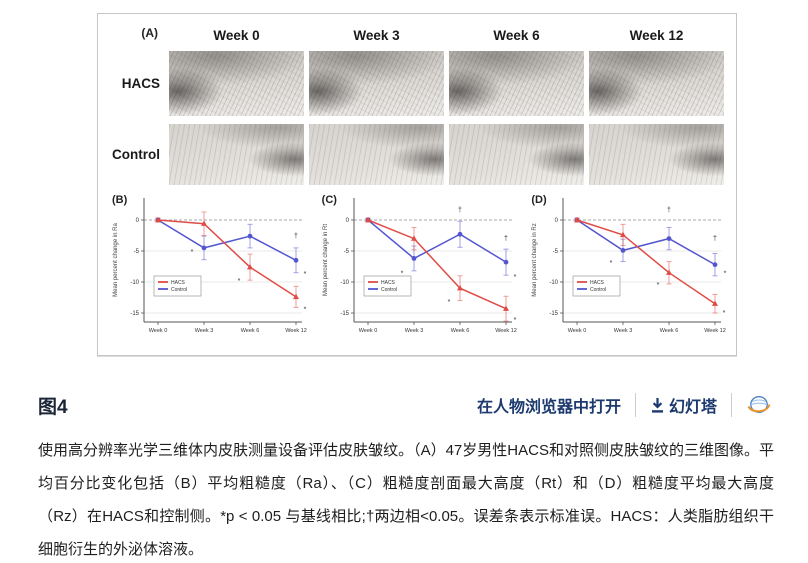 The width and height of the screenshot is (808, 563). What do you see at coordinates (329, 200) in the screenshot?
I see `panel-c-label: (C)` at bounding box center [329, 200].